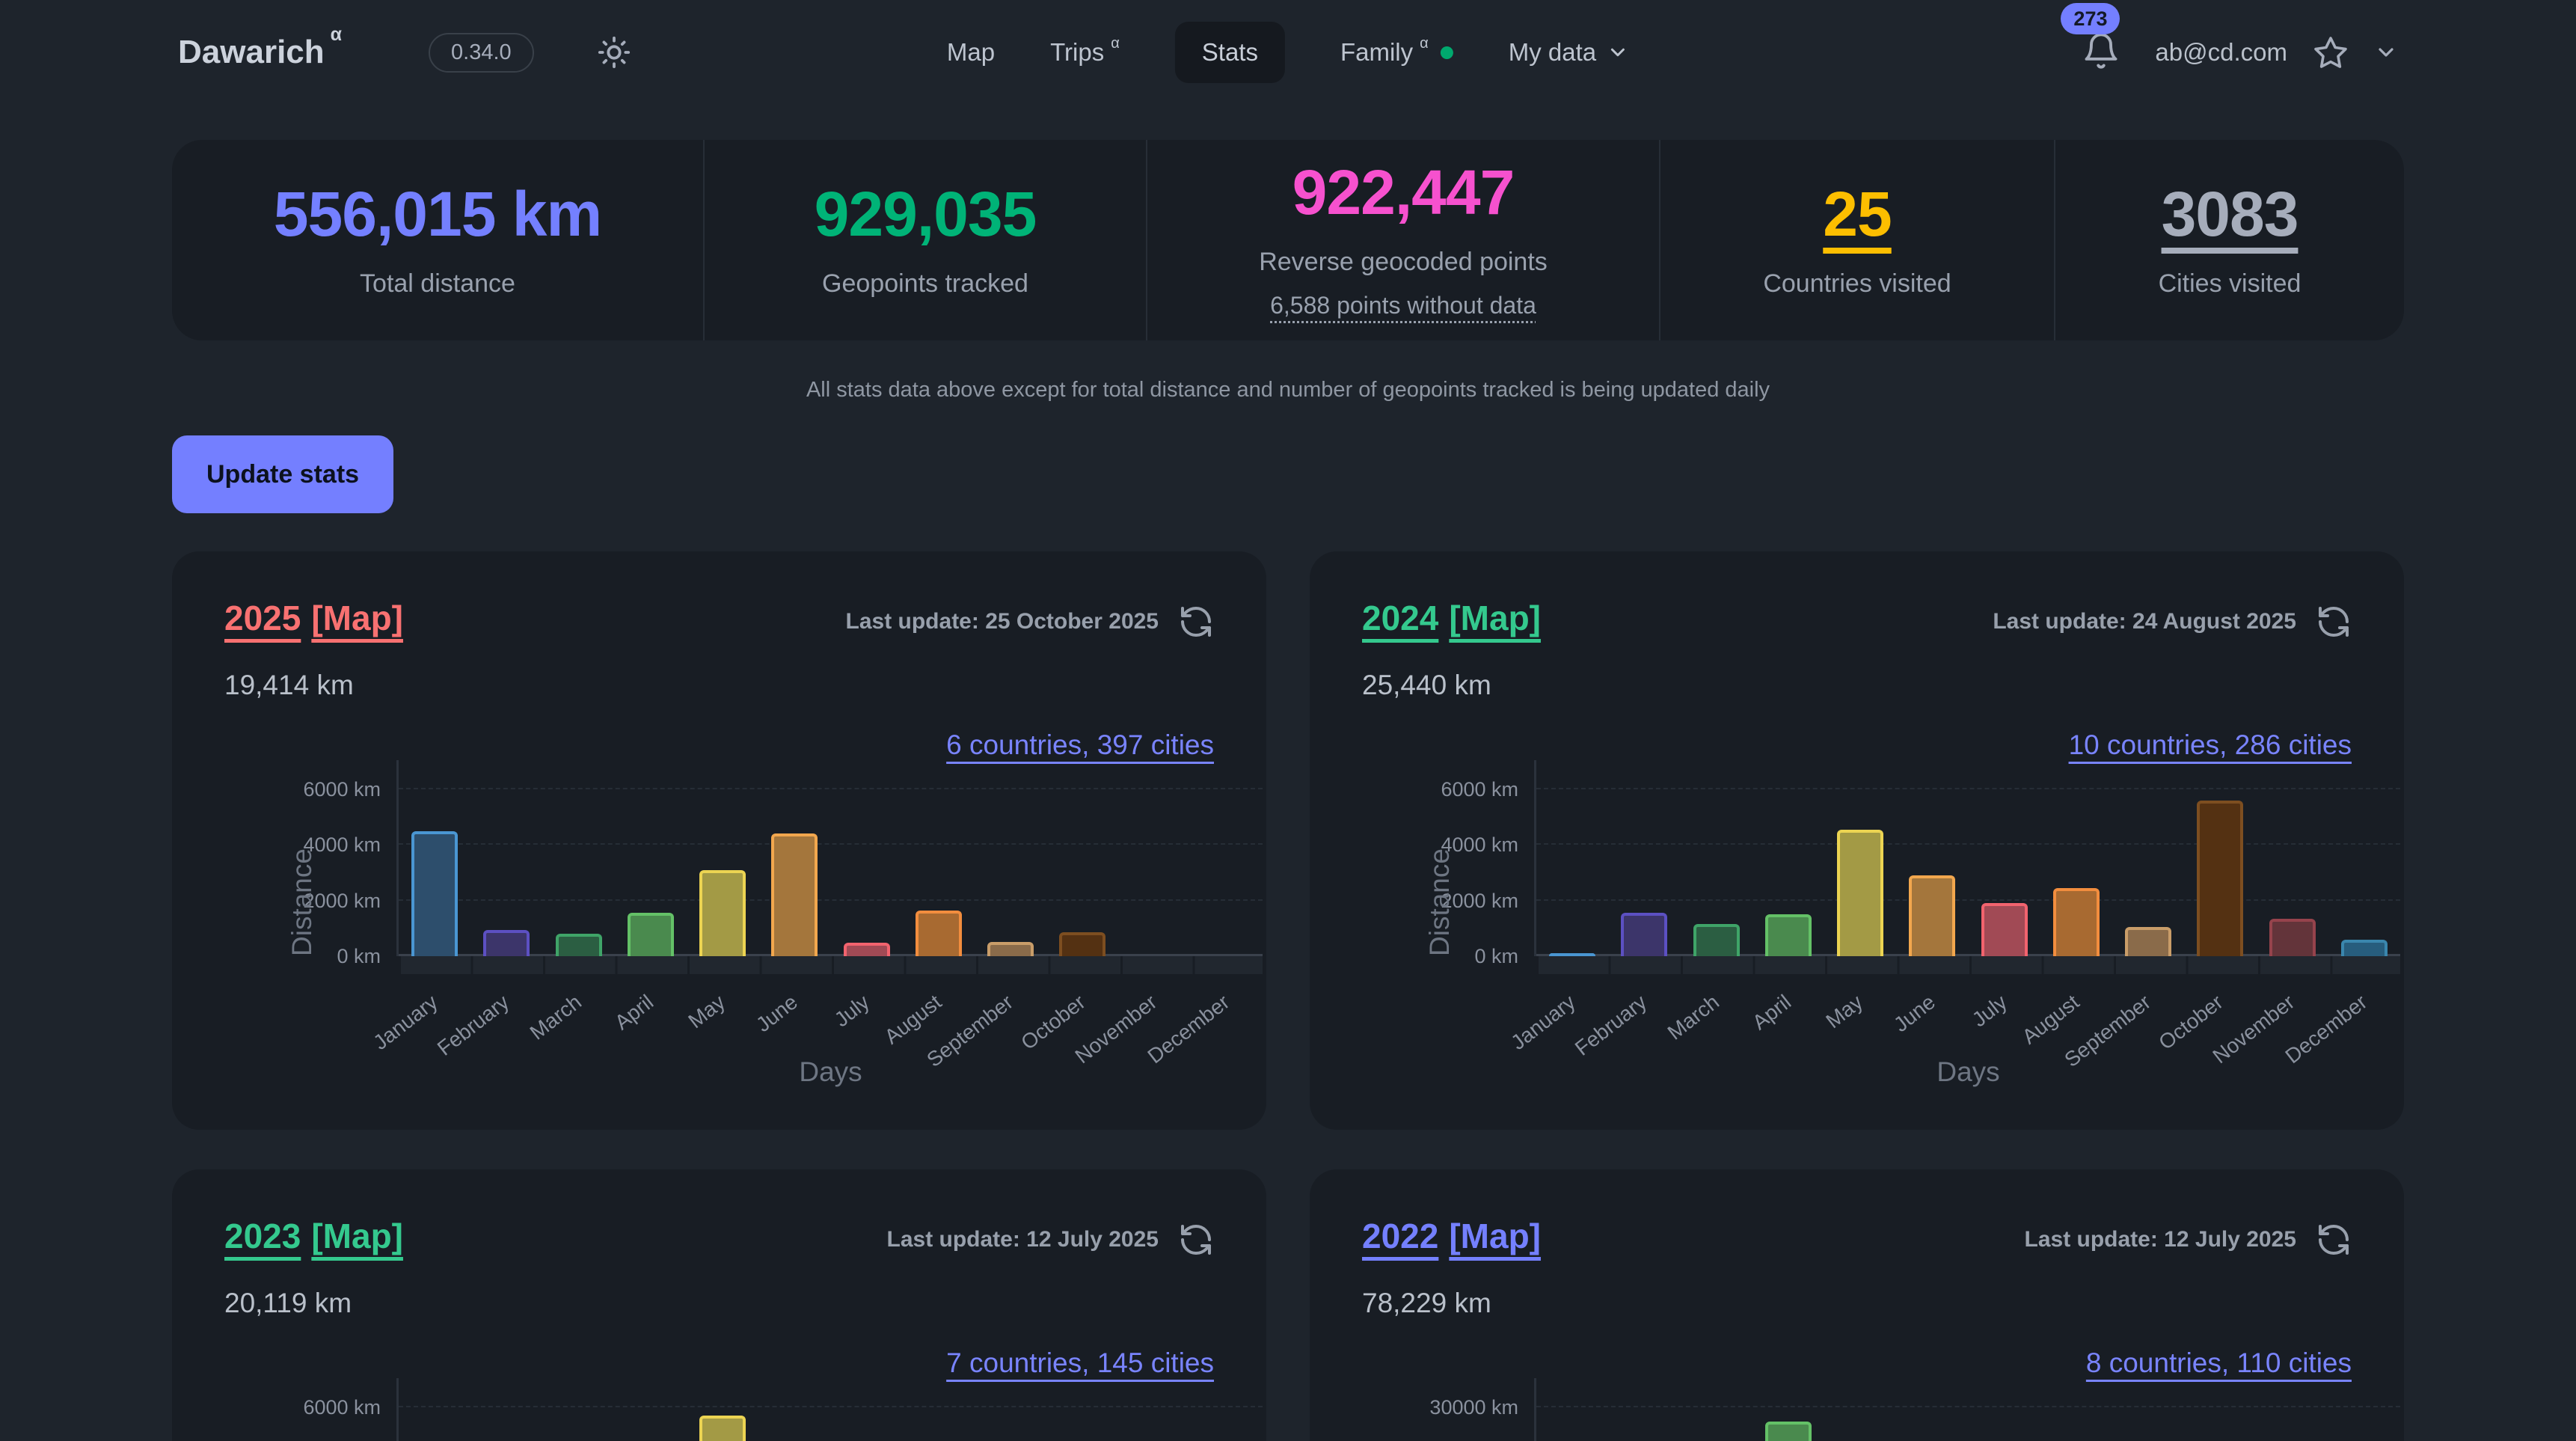 The image size is (2576, 1441). I want to click on nav-my-data: My data, so click(1569, 52).